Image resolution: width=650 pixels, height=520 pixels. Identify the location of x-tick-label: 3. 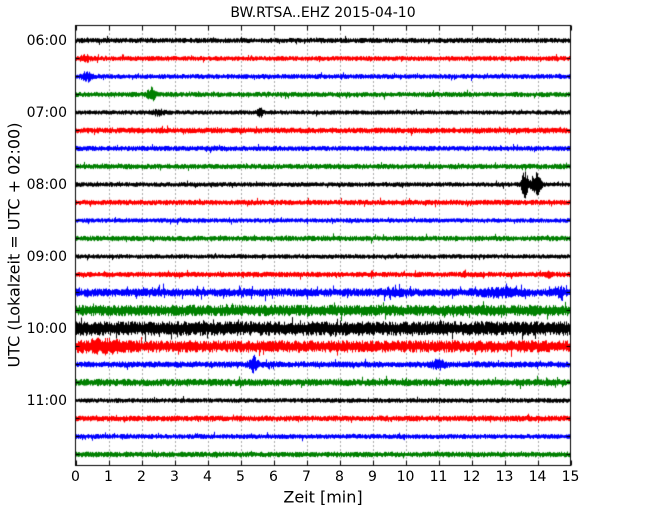
(174, 477).